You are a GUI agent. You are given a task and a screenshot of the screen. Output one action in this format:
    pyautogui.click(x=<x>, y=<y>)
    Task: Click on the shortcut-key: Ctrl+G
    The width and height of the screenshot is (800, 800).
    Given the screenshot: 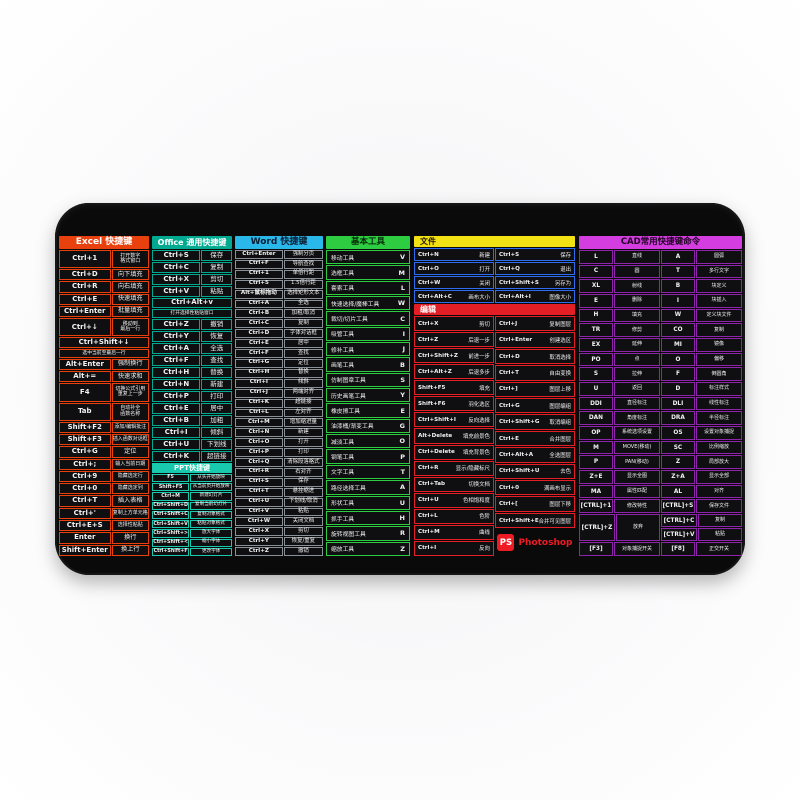 What is the action you would take?
    pyautogui.click(x=259, y=363)
    